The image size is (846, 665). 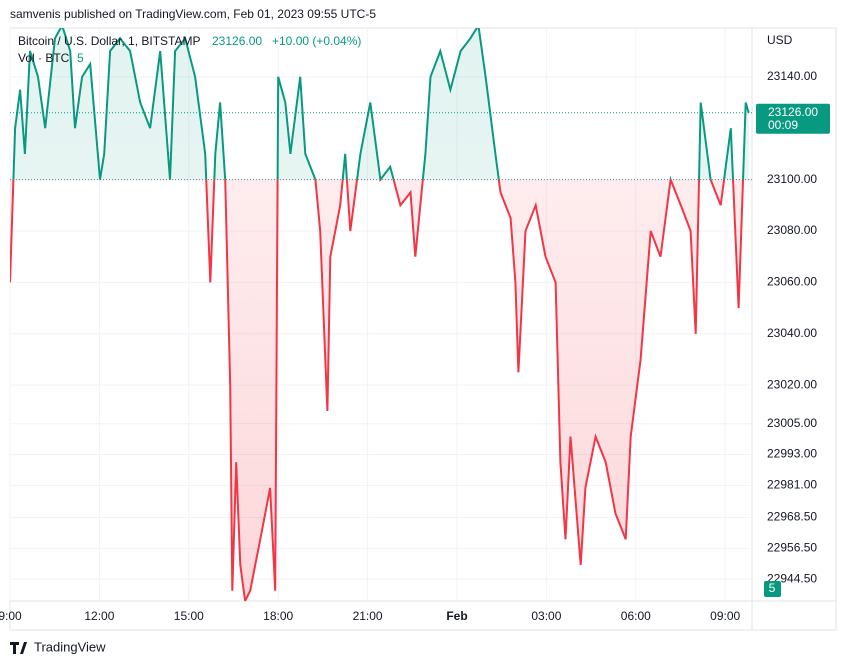 I want to click on x-tick-label: 21:00, so click(x=368, y=616).